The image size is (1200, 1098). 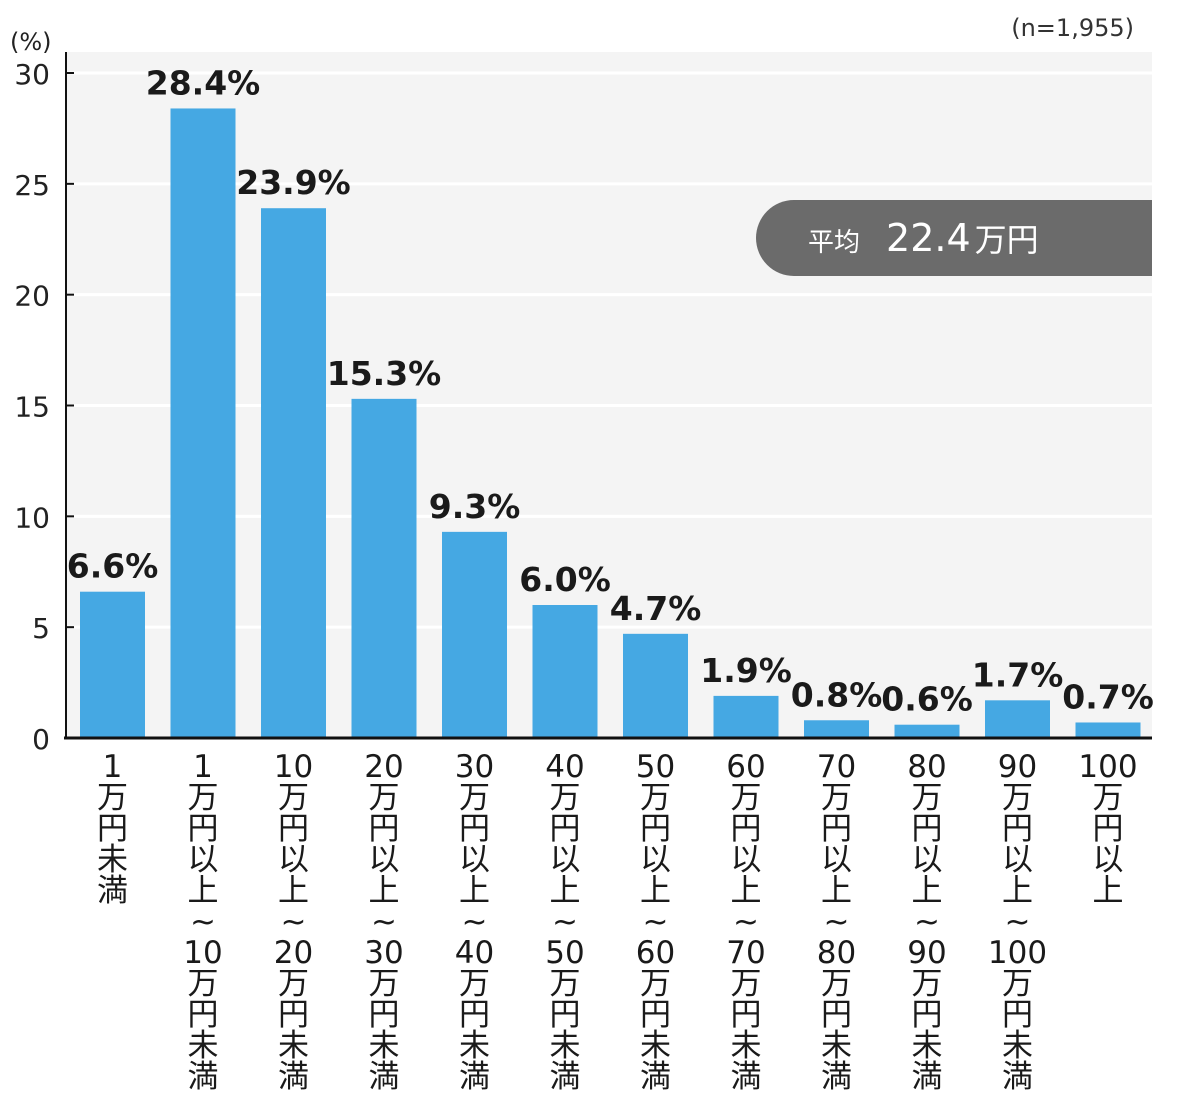 What do you see at coordinates (928, 238) in the screenshot?
I see `average-value: 22.4` at bounding box center [928, 238].